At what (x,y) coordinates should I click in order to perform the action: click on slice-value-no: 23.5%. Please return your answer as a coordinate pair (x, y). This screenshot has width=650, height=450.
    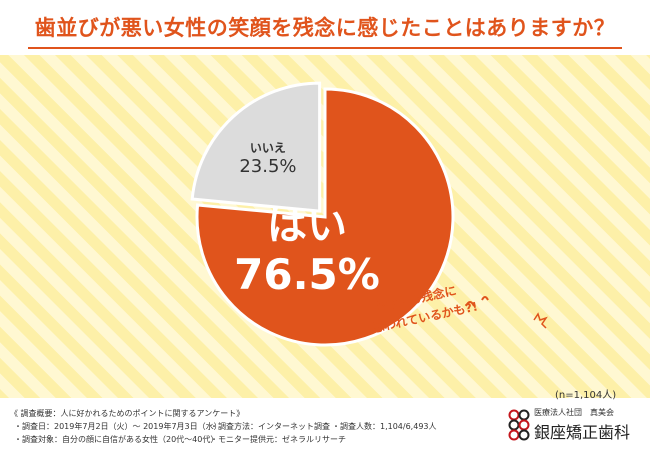
    Looking at the image, I should click on (267, 166).